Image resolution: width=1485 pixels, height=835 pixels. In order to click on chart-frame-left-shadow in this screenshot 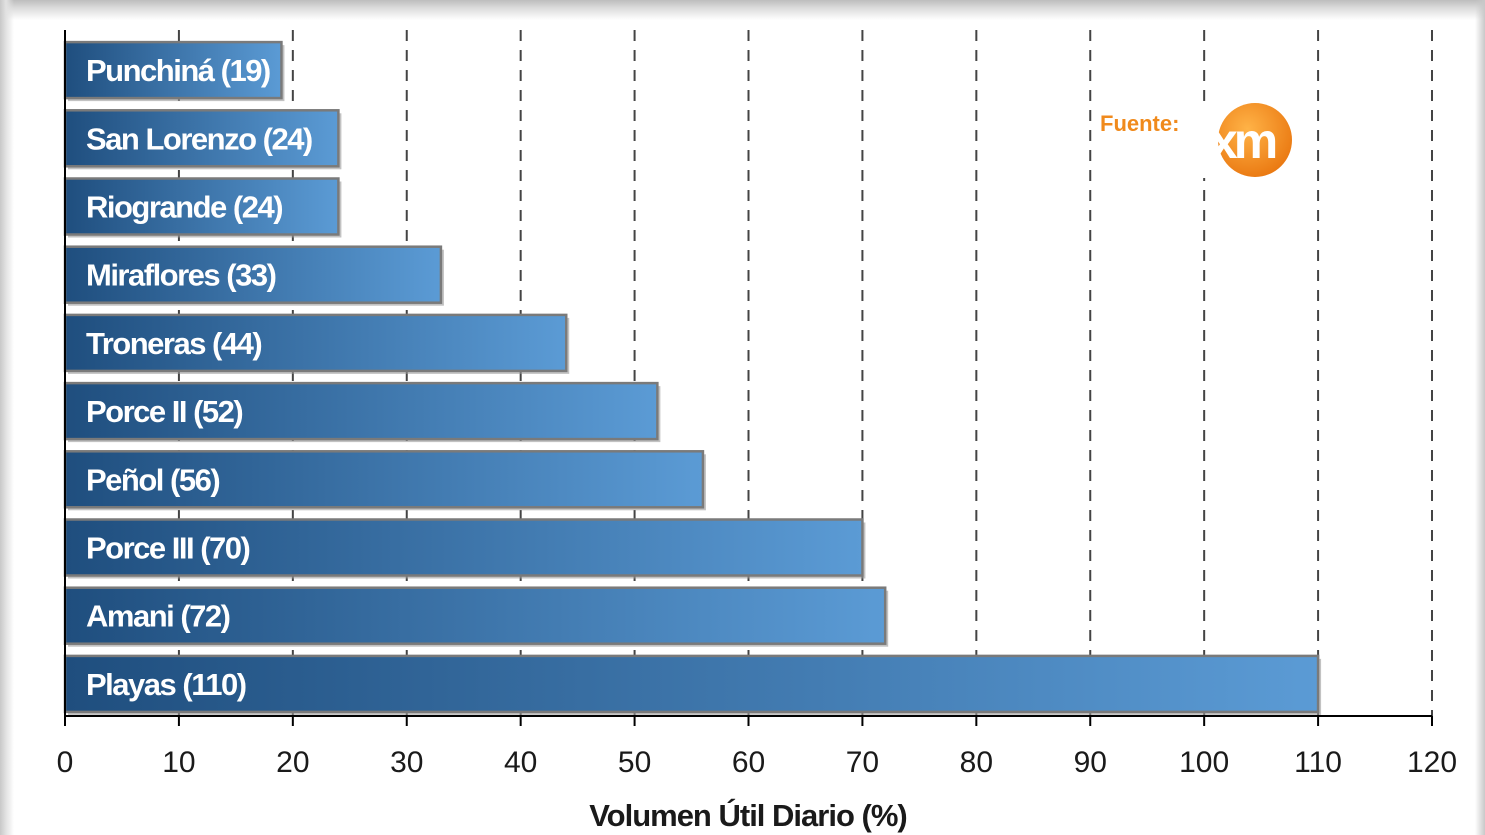, I will do `click(7, 417)`.